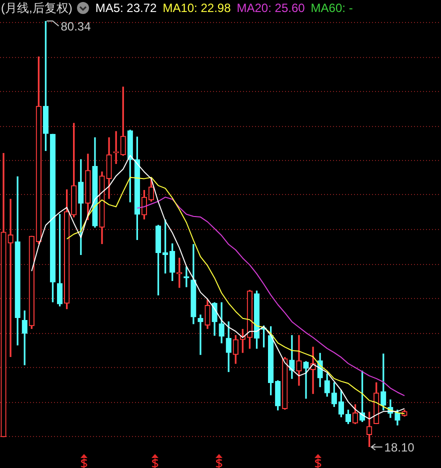 The width and height of the screenshot is (441, 468). I want to click on text: MA20: 25.60, so click(270, 8).